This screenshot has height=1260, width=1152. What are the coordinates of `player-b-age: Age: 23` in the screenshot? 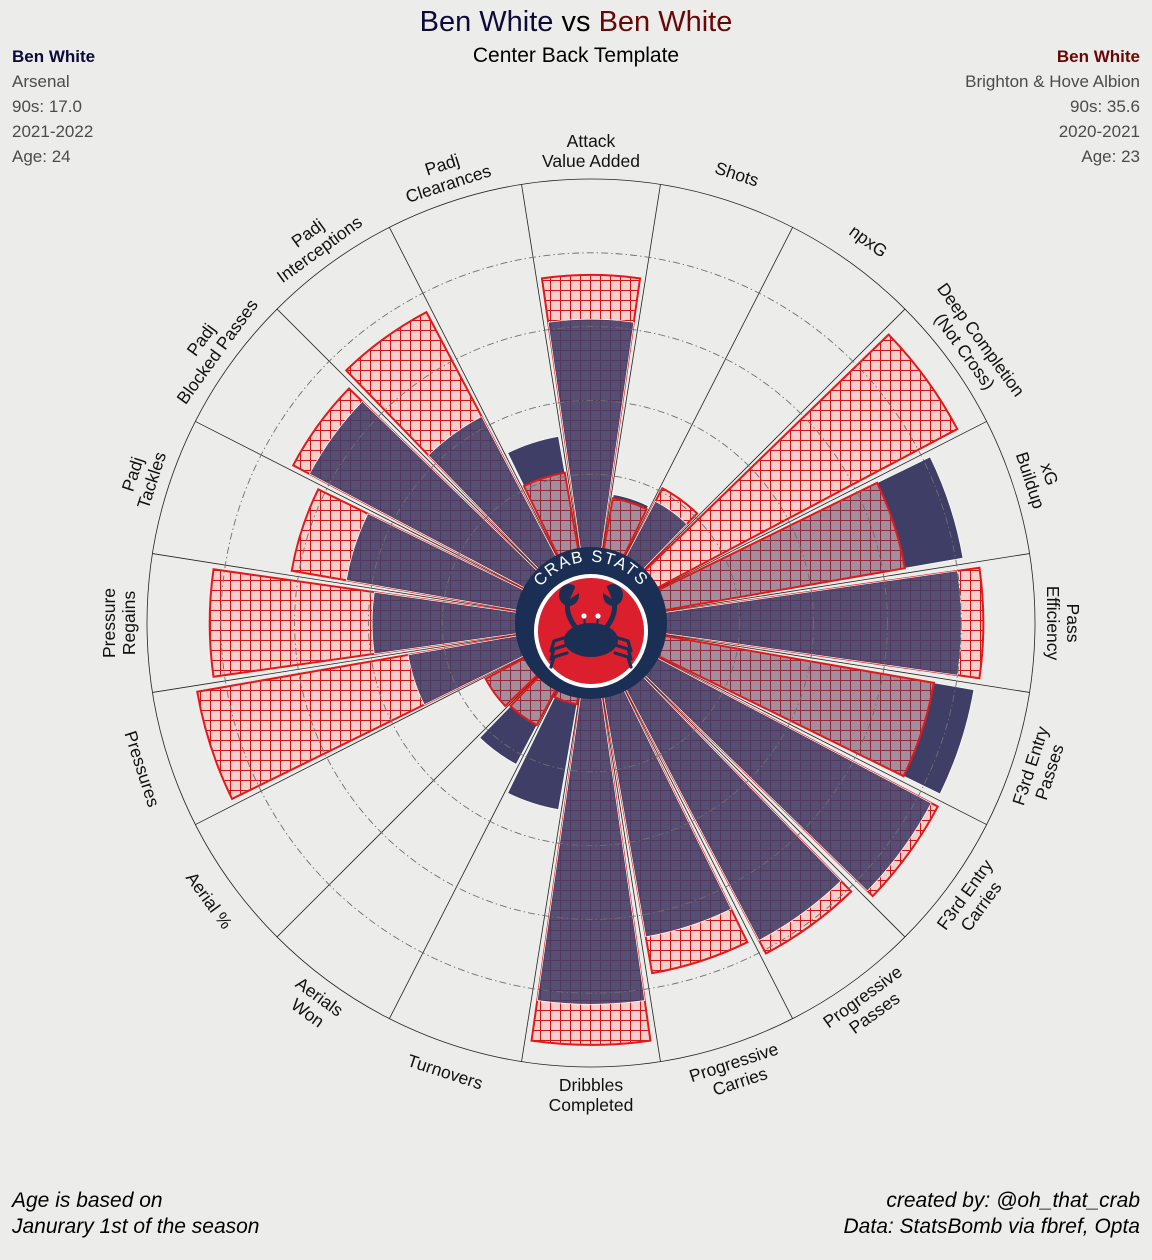 It's located at (1110, 156).